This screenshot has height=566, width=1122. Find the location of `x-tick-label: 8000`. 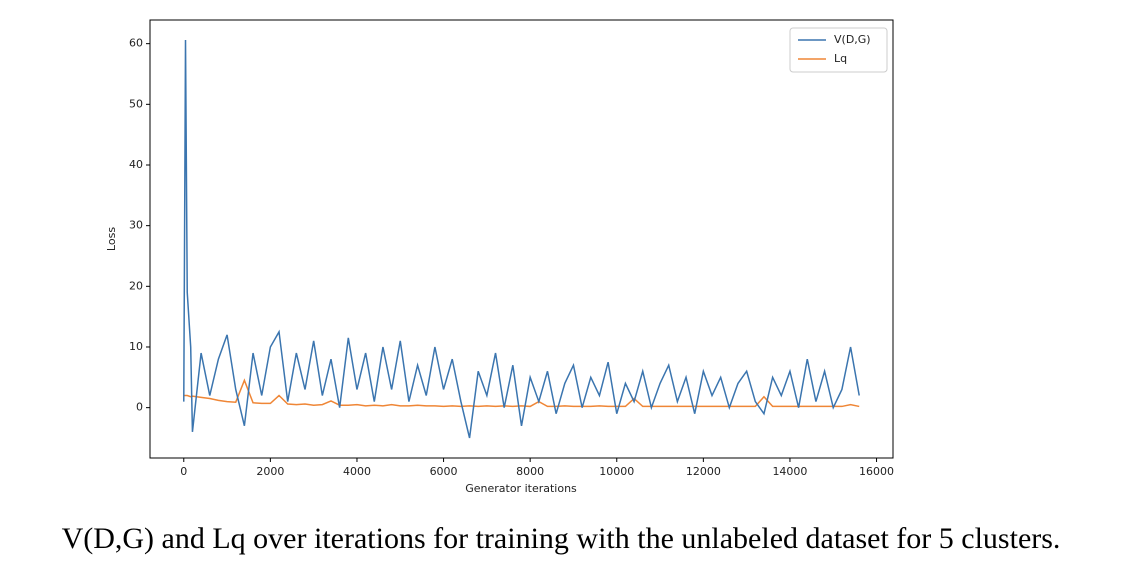

x-tick-label: 8000 is located at coordinates (530, 471).